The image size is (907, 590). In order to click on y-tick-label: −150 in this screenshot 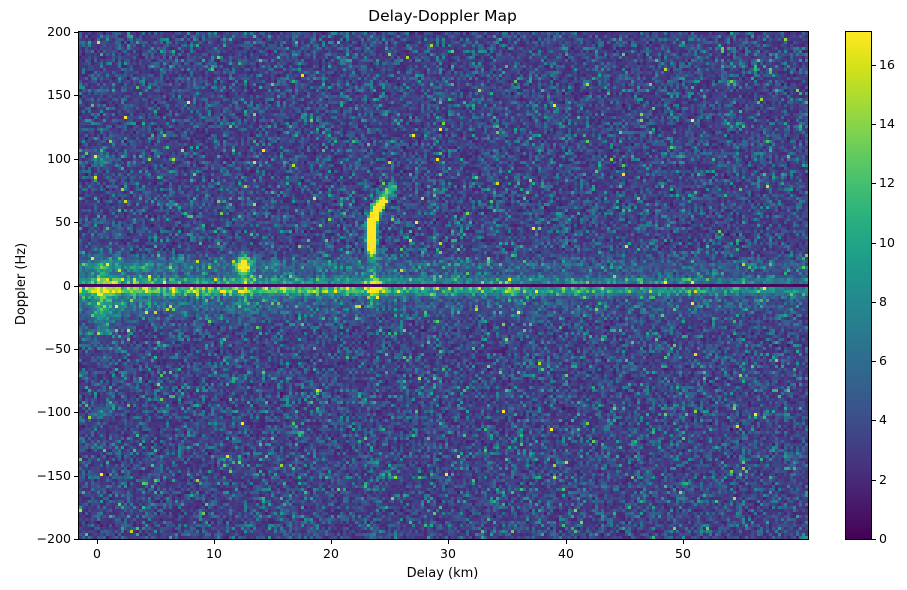, I will do `click(53, 475)`.